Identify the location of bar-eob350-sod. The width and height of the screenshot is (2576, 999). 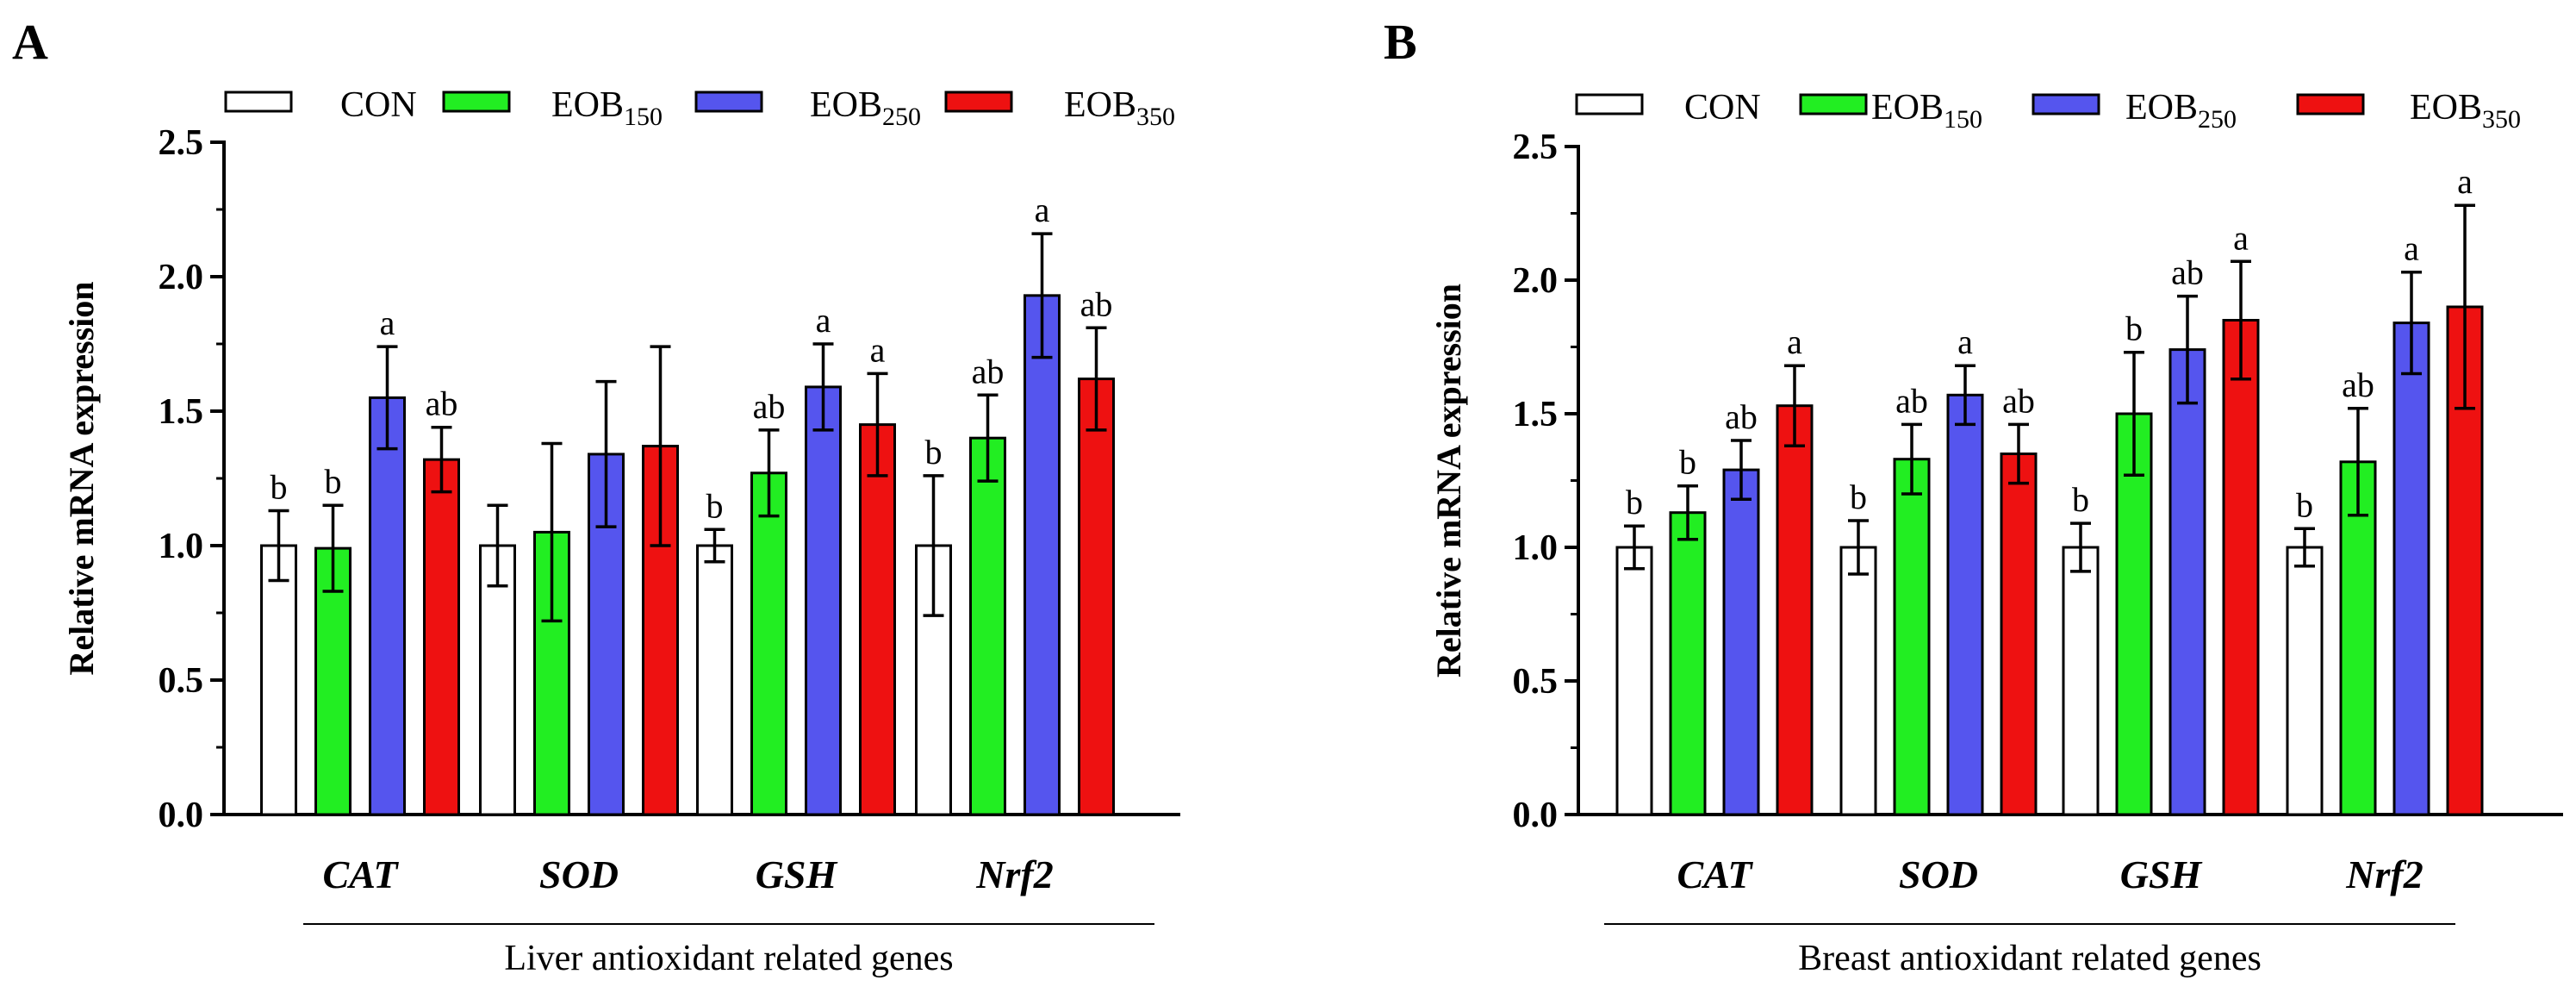
(2019, 634).